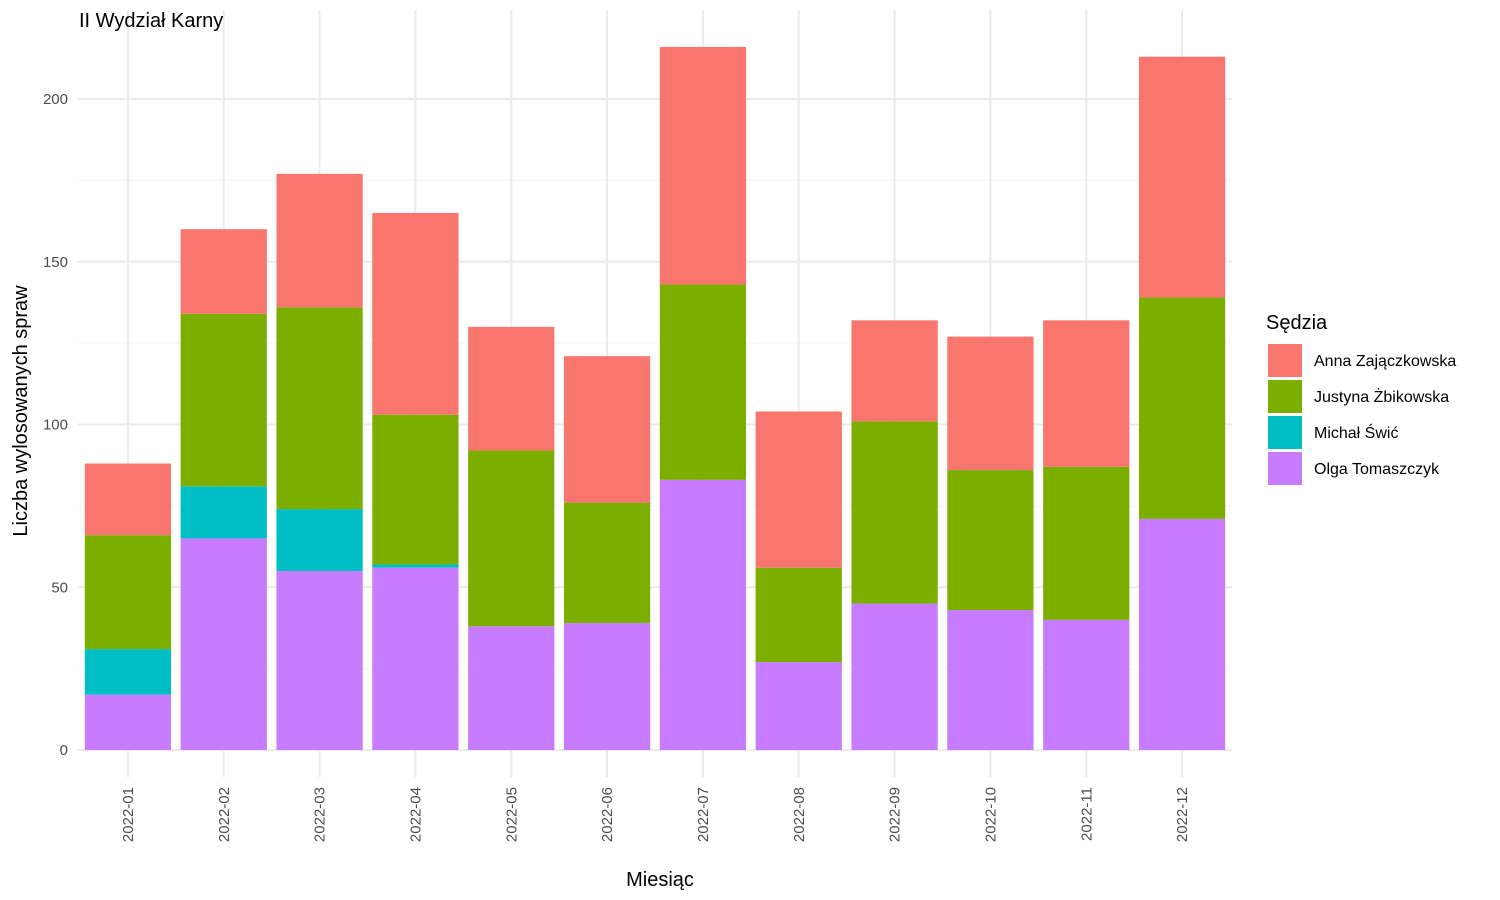 The width and height of the screenshot is (1500, 900). Describe the element at coordinates (703, 814) in the screenshot. I see `x-tick-label: 2022-07` at that location.